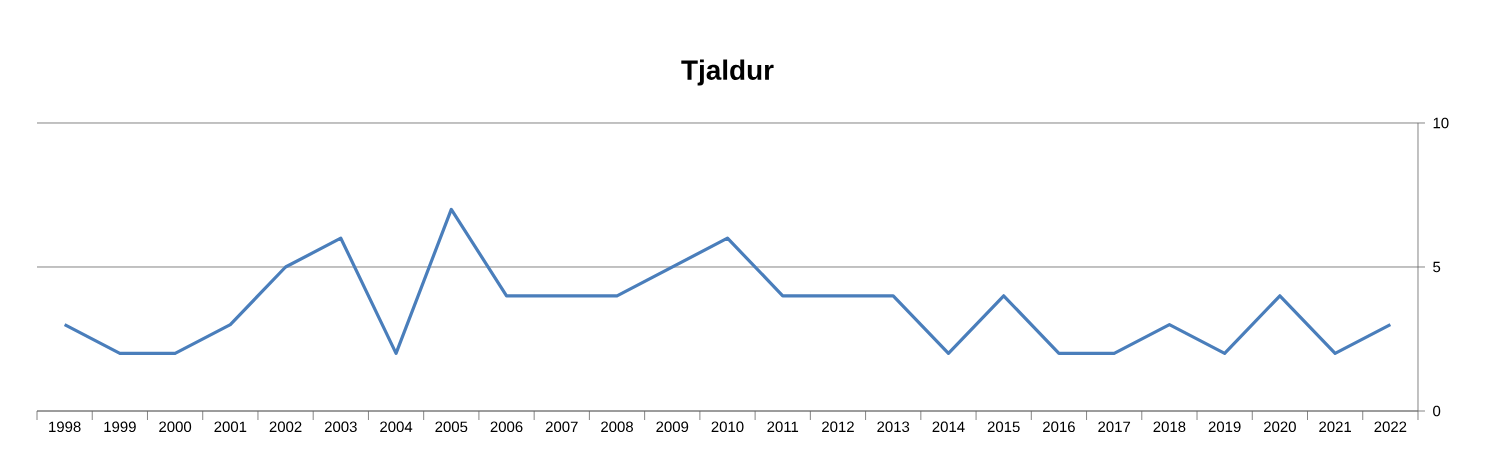 This screenshot has height=473, width=1494. I want to click on x-tick-label: 2015, so click(1003, 427).